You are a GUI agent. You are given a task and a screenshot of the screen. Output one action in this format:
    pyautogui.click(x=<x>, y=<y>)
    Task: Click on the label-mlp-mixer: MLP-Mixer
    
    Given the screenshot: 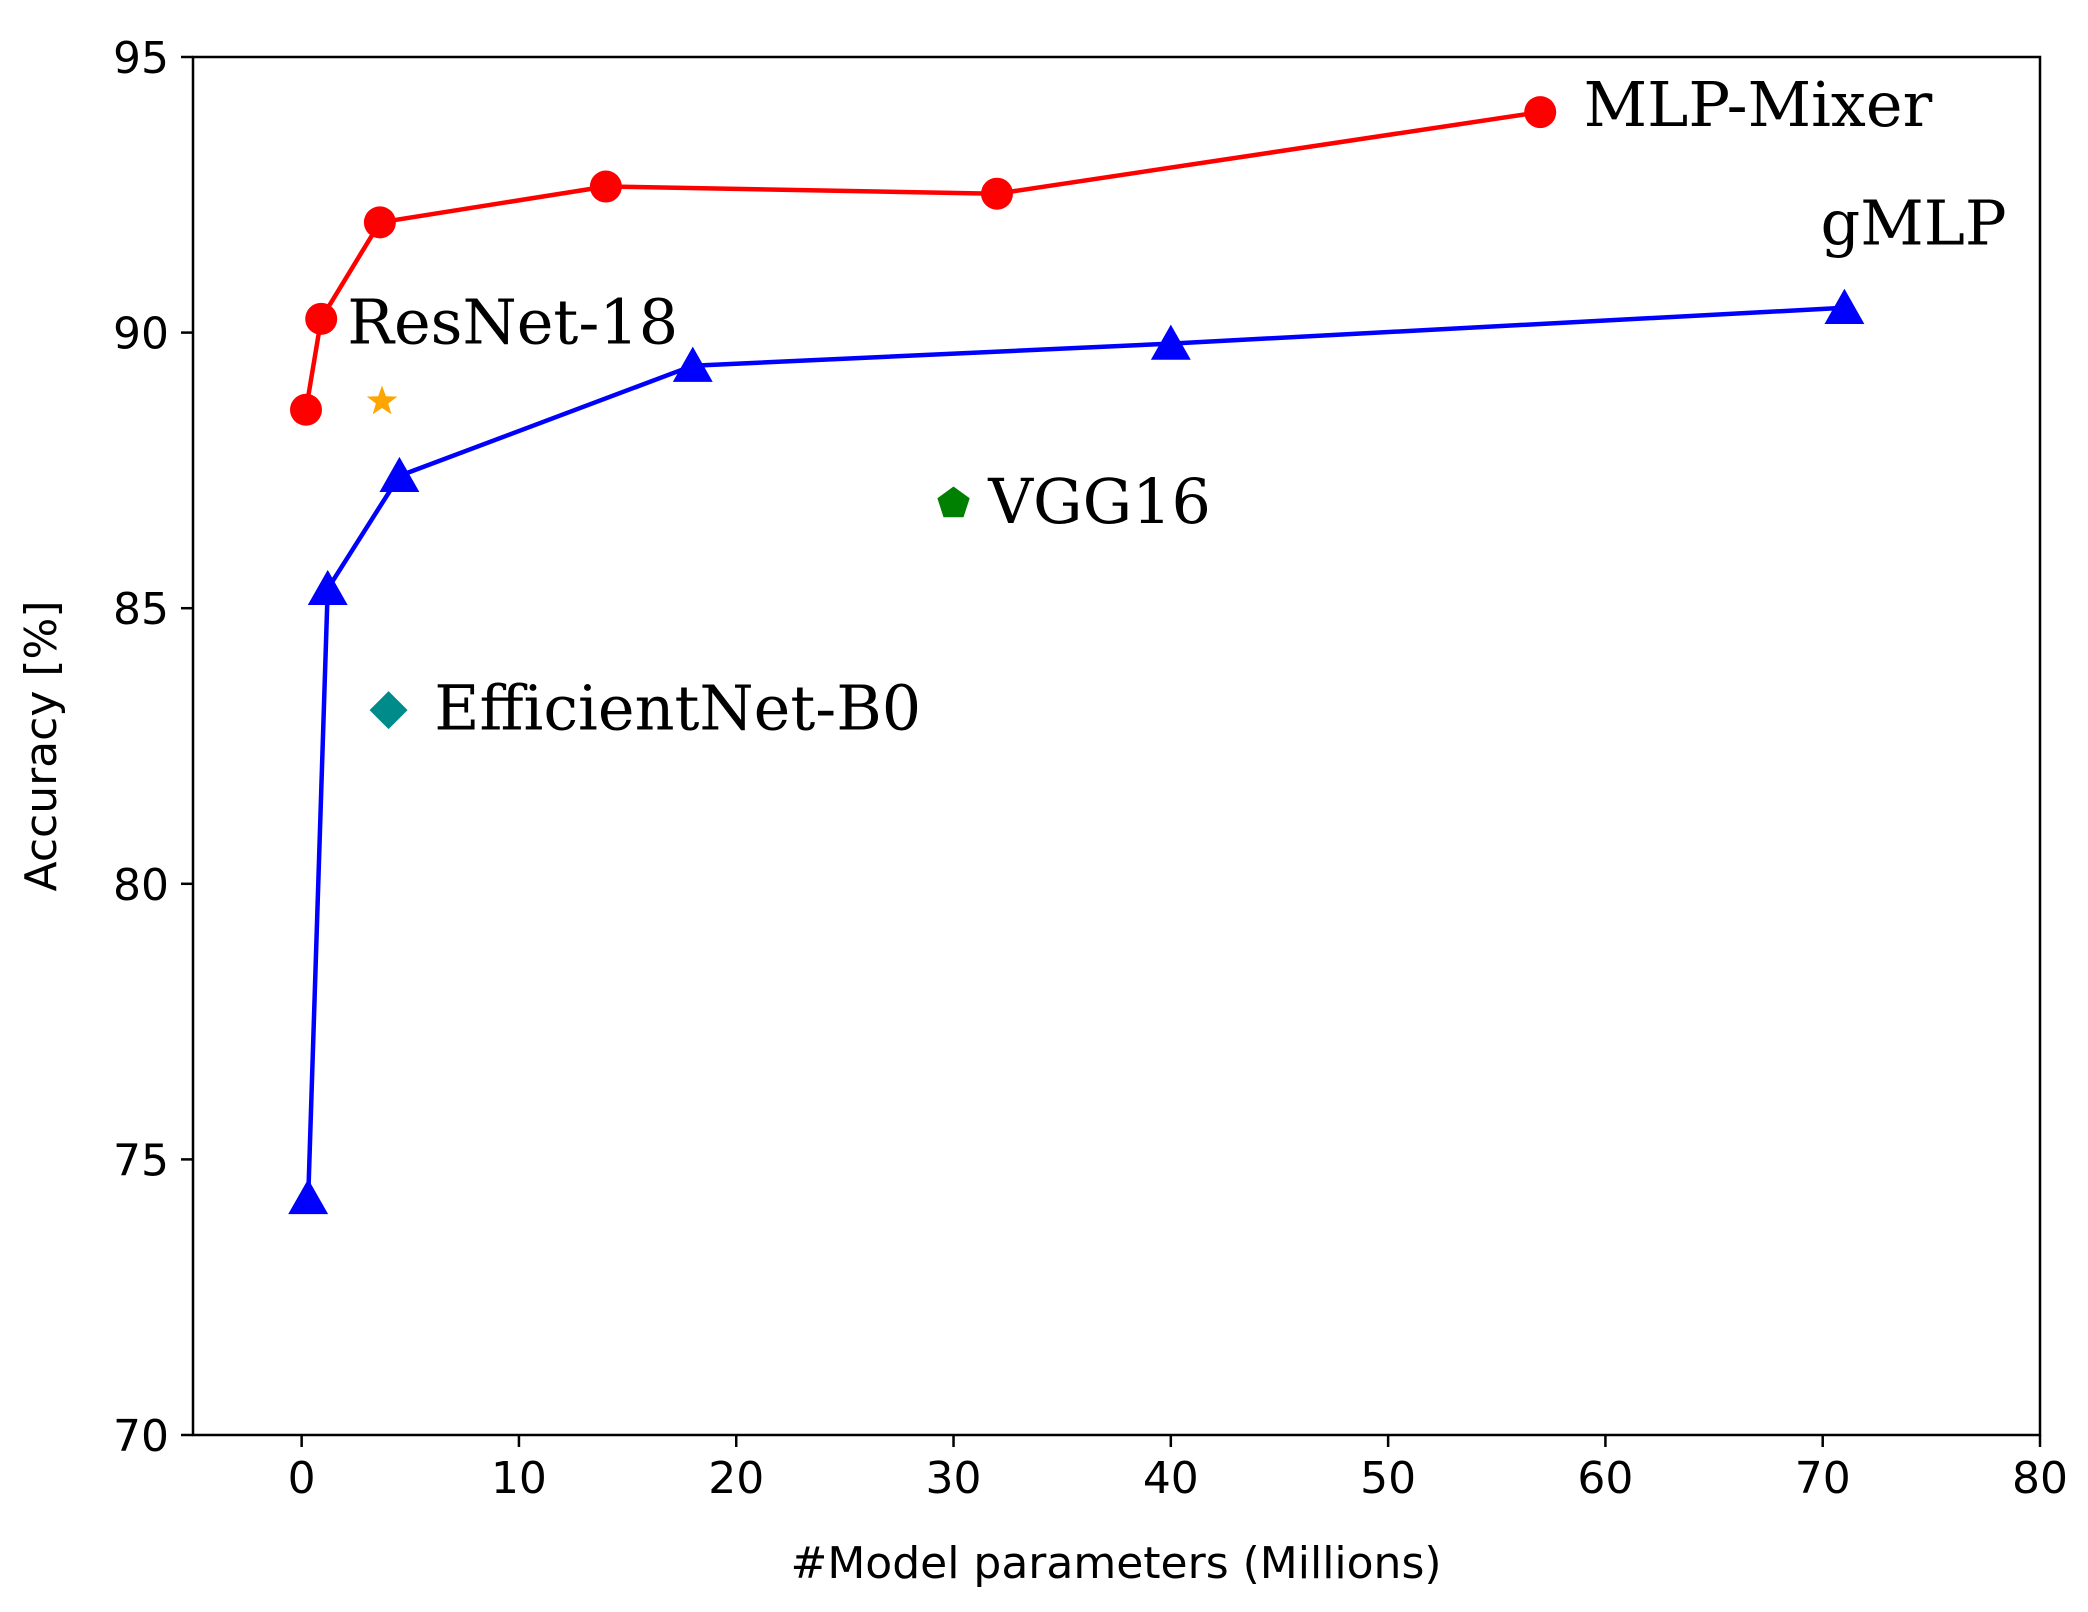 What is the action you would take?
    pyautogui.click(x=1758, y=104)
    